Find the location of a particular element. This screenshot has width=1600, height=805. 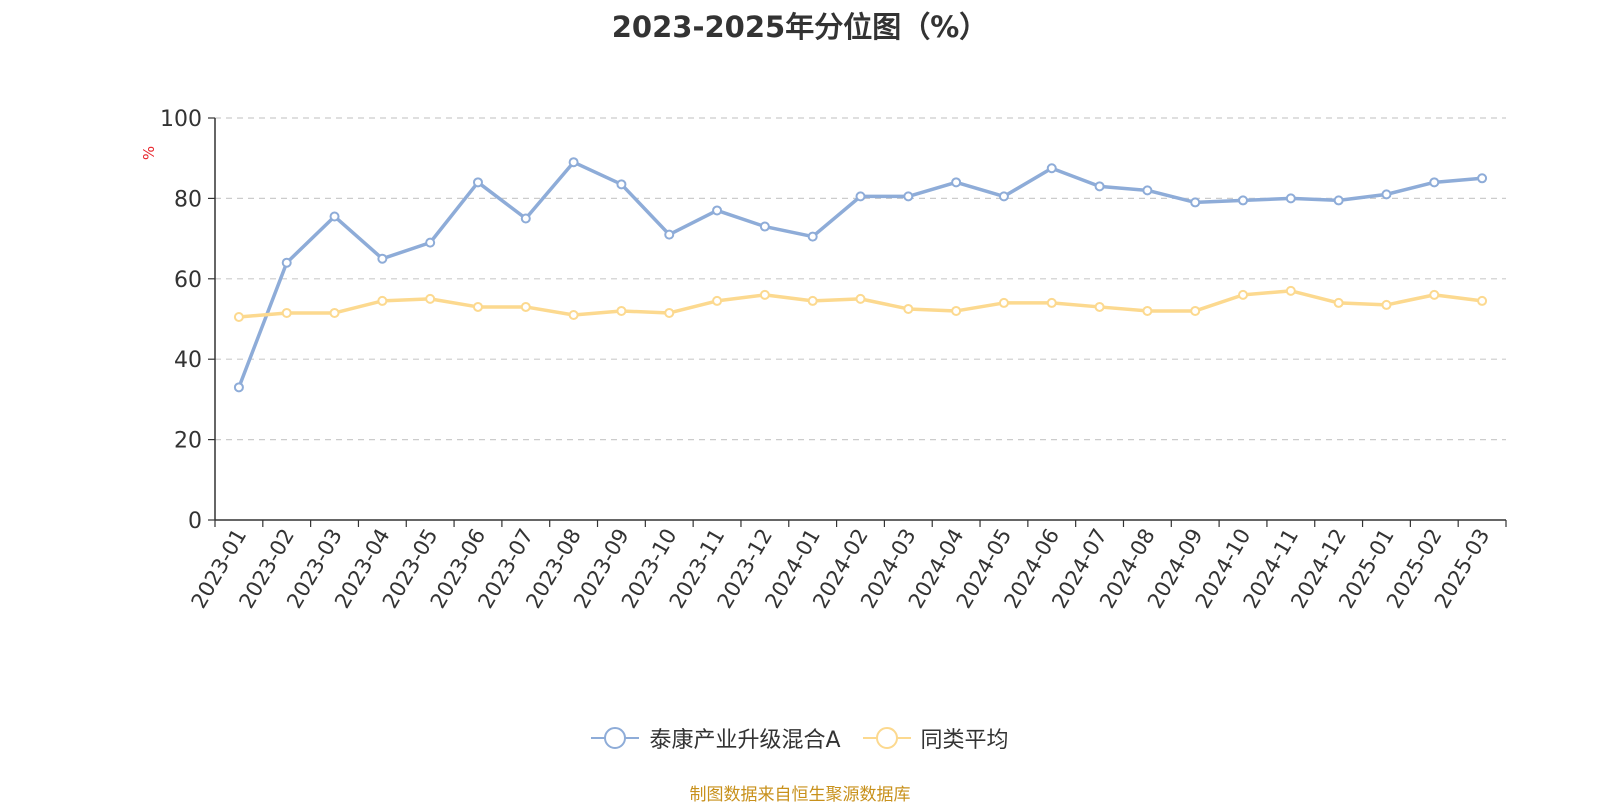

legend-item-1: 泰康产业升级混合A is located at coordinates (716, 738).